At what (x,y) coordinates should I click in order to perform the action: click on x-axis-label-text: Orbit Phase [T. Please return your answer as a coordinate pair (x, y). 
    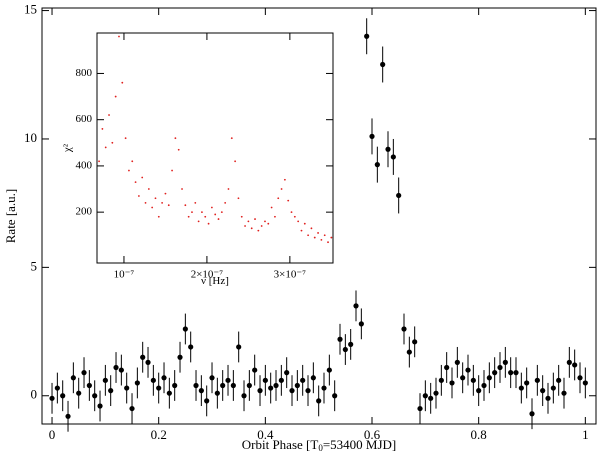
    Looking at the image, I should click on (280, 444).